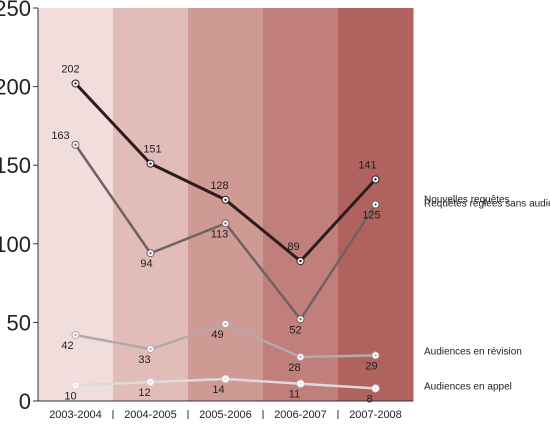  What do you see at coordinates (467, 199) in the screenshot?
I see `legend-entry: Nouvelles requêtes` at bounding box center [467, 199].